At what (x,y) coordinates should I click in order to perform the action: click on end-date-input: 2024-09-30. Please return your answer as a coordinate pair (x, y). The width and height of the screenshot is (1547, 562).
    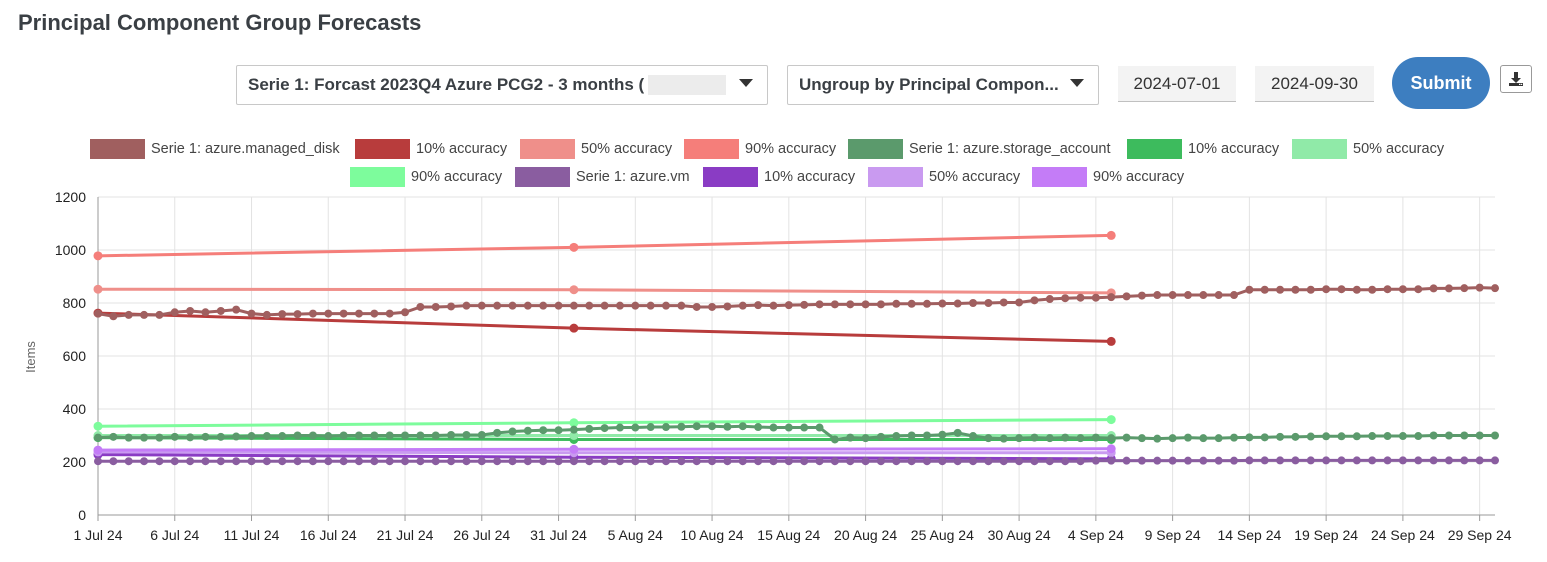
    Looking at the image, I should click on (1314, 84).